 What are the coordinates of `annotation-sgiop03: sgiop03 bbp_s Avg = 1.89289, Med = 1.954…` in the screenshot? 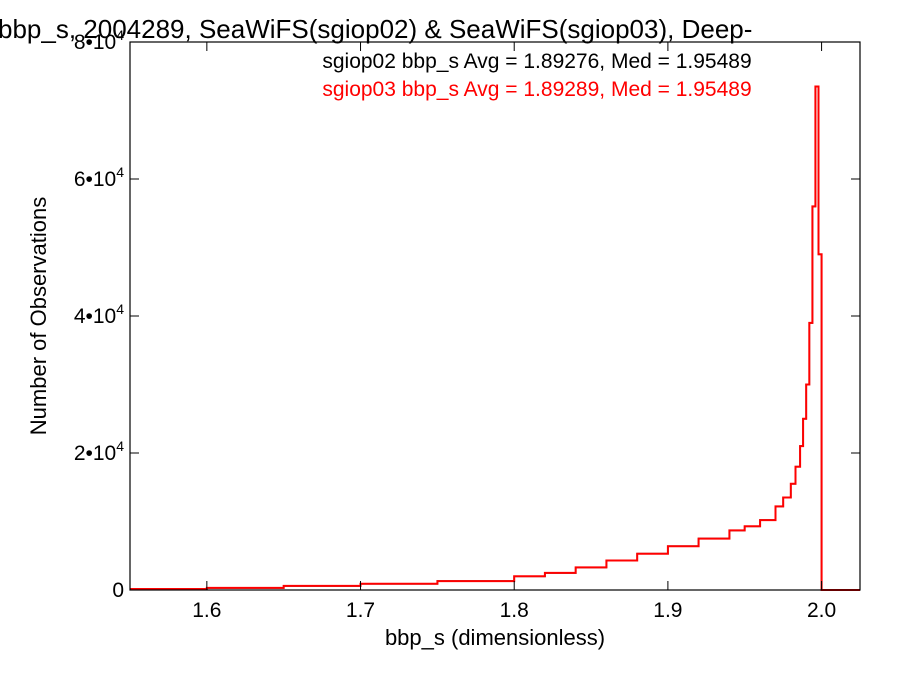 It's located at (536, 89).